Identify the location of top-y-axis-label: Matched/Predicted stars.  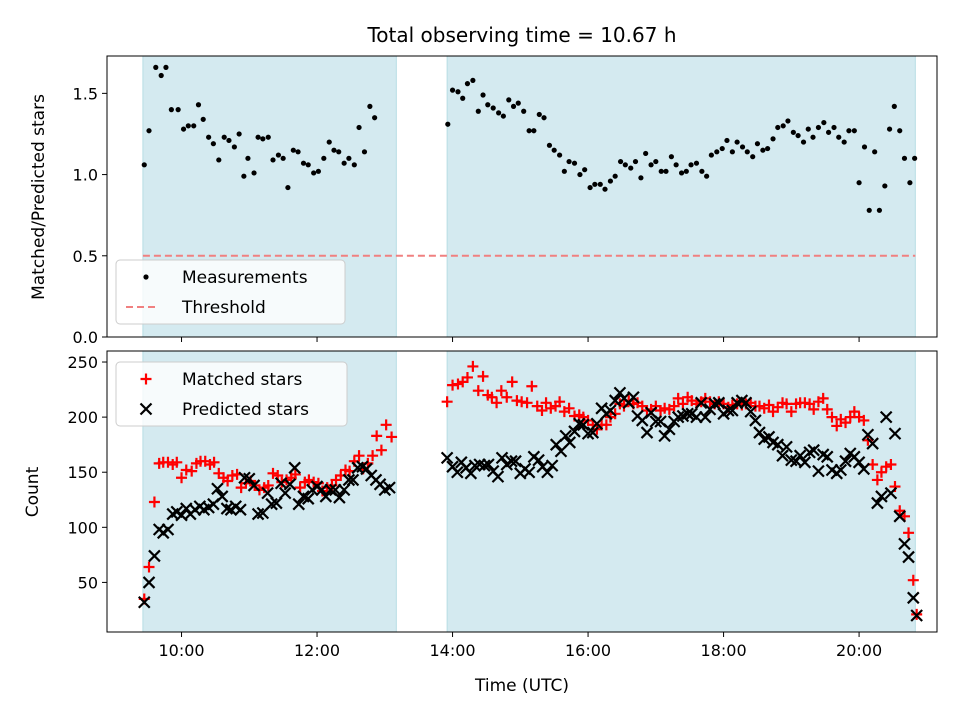
(39, 197).